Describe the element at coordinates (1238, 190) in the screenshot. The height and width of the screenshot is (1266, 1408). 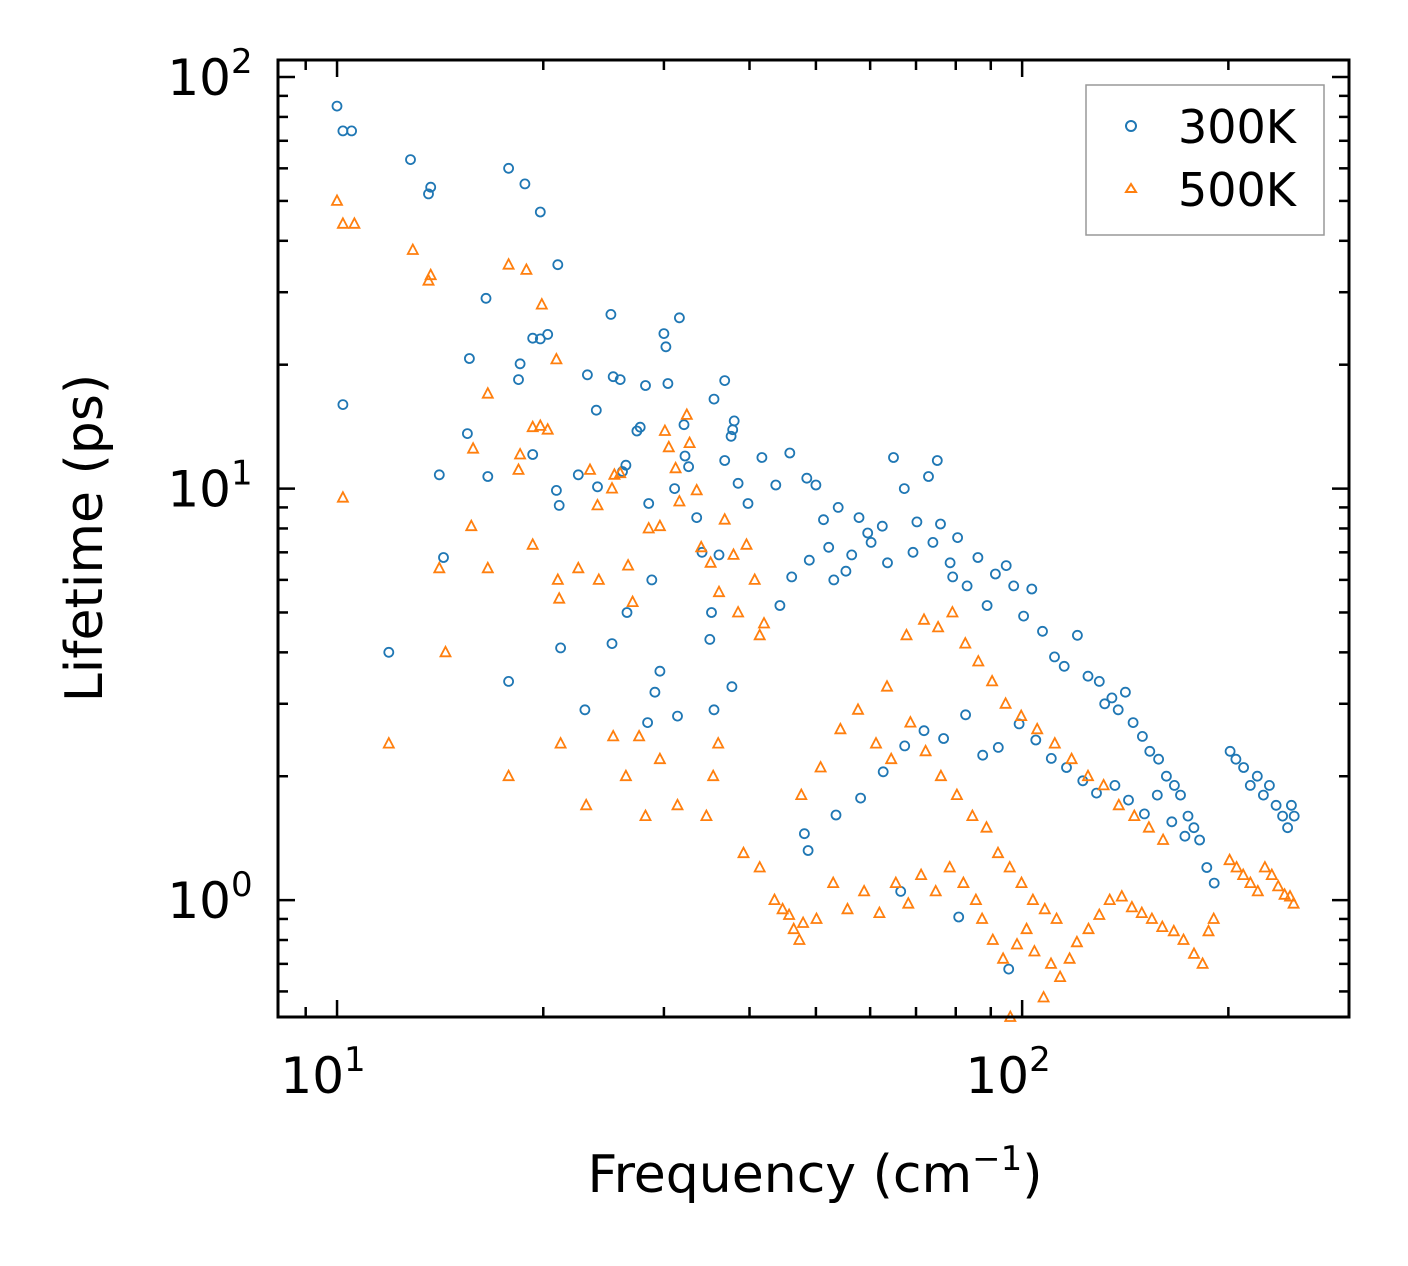
I see `legend-label-500K: 500K` at that location.